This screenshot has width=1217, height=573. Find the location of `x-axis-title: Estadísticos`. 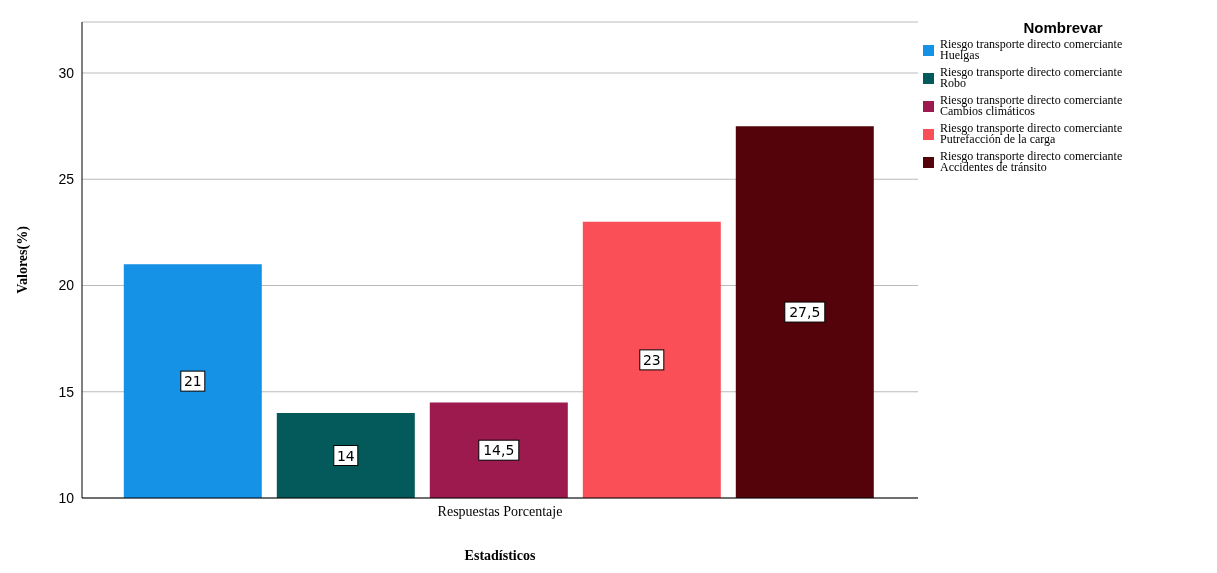

x-axis-title: Estadísticos is located at coordinates (500, 555).